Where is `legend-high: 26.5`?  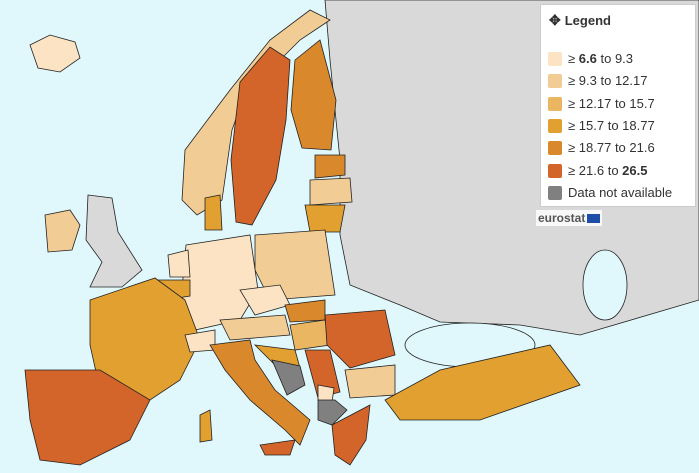
legend-high: 26.5 is located at coordinates (635, 170).